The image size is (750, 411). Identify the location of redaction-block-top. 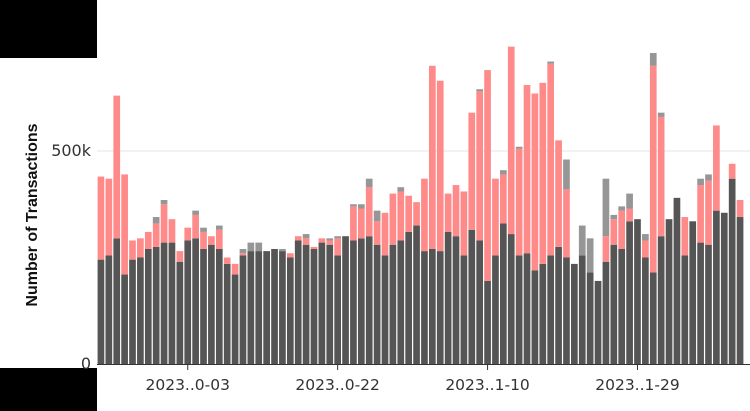
(48, 29).